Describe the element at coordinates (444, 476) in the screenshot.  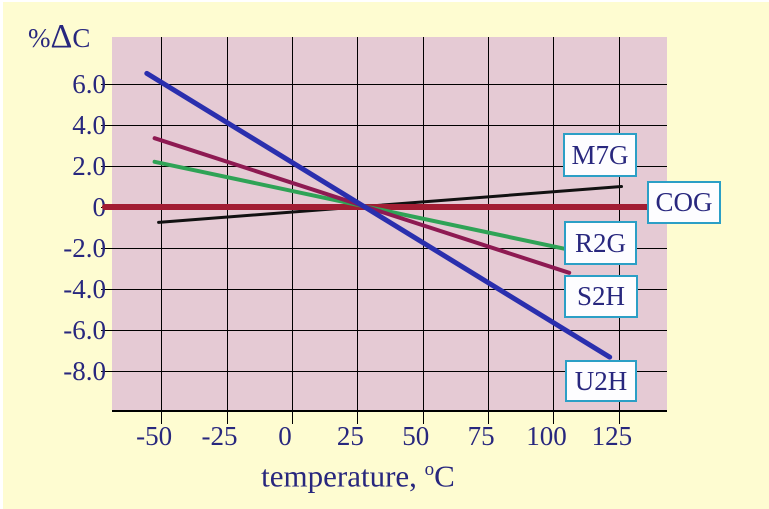
I see `x-axis-title-unit: C` at that location.